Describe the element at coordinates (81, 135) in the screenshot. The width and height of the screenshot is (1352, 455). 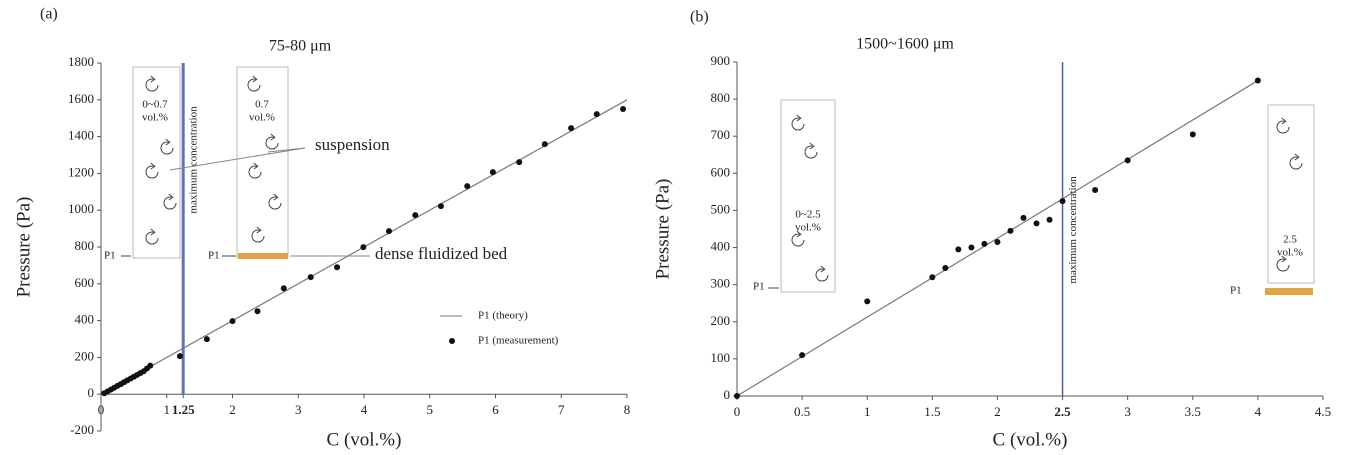
I see `y-tick-label: 1400` at that location.